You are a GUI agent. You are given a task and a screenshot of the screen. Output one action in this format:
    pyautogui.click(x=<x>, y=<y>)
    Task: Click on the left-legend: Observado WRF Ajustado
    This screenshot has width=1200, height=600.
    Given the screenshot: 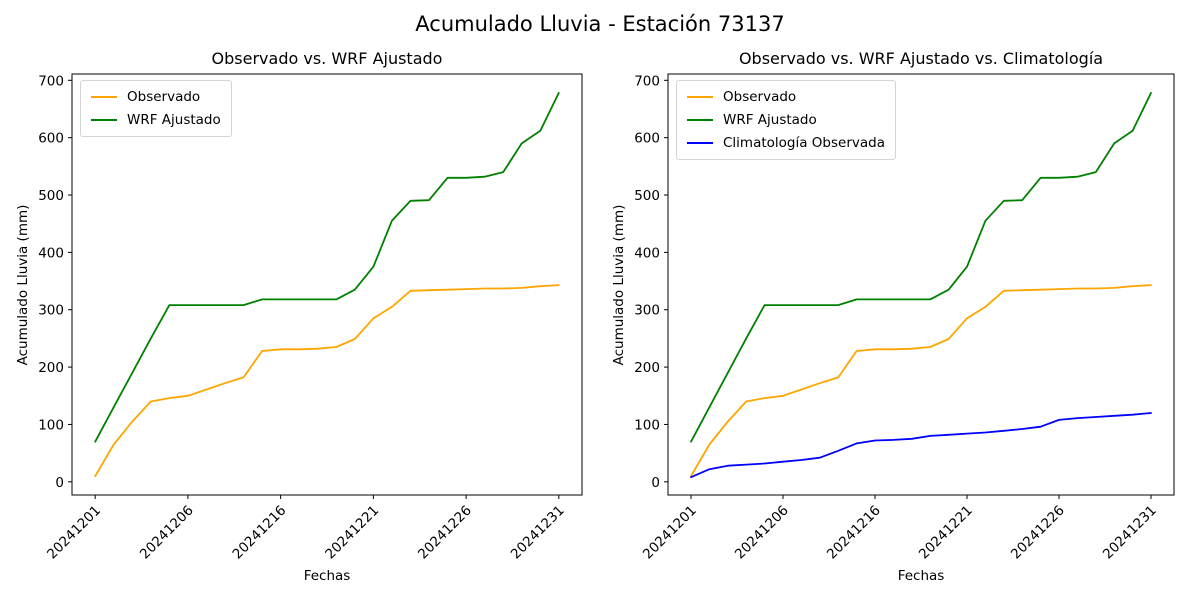 What is the action you would take?
    pyautogui.click(x=156, y=108)
    